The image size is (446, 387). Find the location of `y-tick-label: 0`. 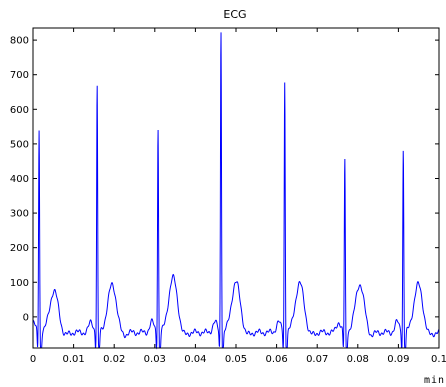

y-tick-label: 0 is located at coordinates (26, 317).